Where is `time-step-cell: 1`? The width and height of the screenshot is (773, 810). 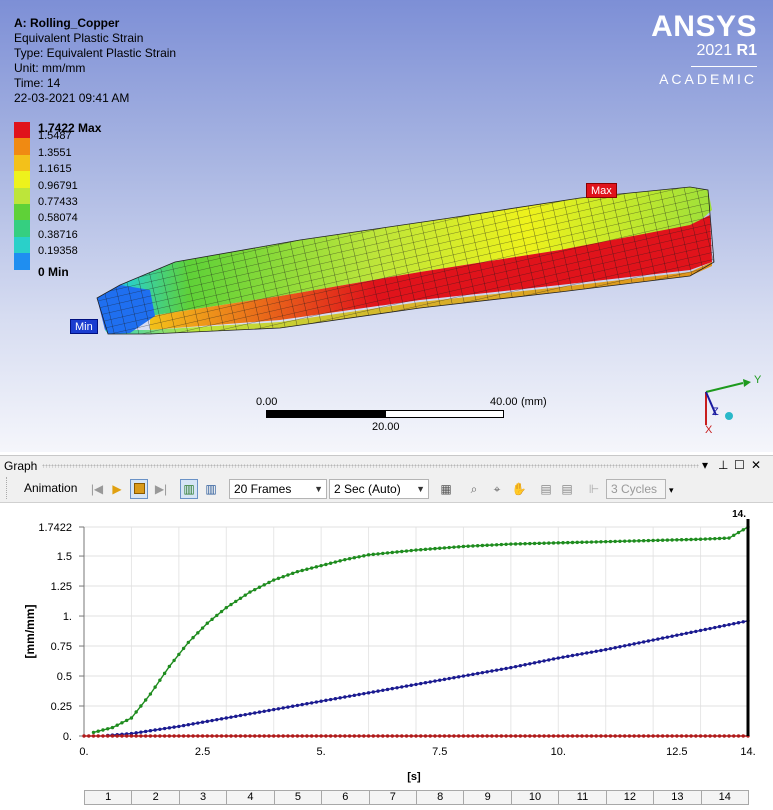 time-step-cell: 1 is located at coordinates (108, 797).